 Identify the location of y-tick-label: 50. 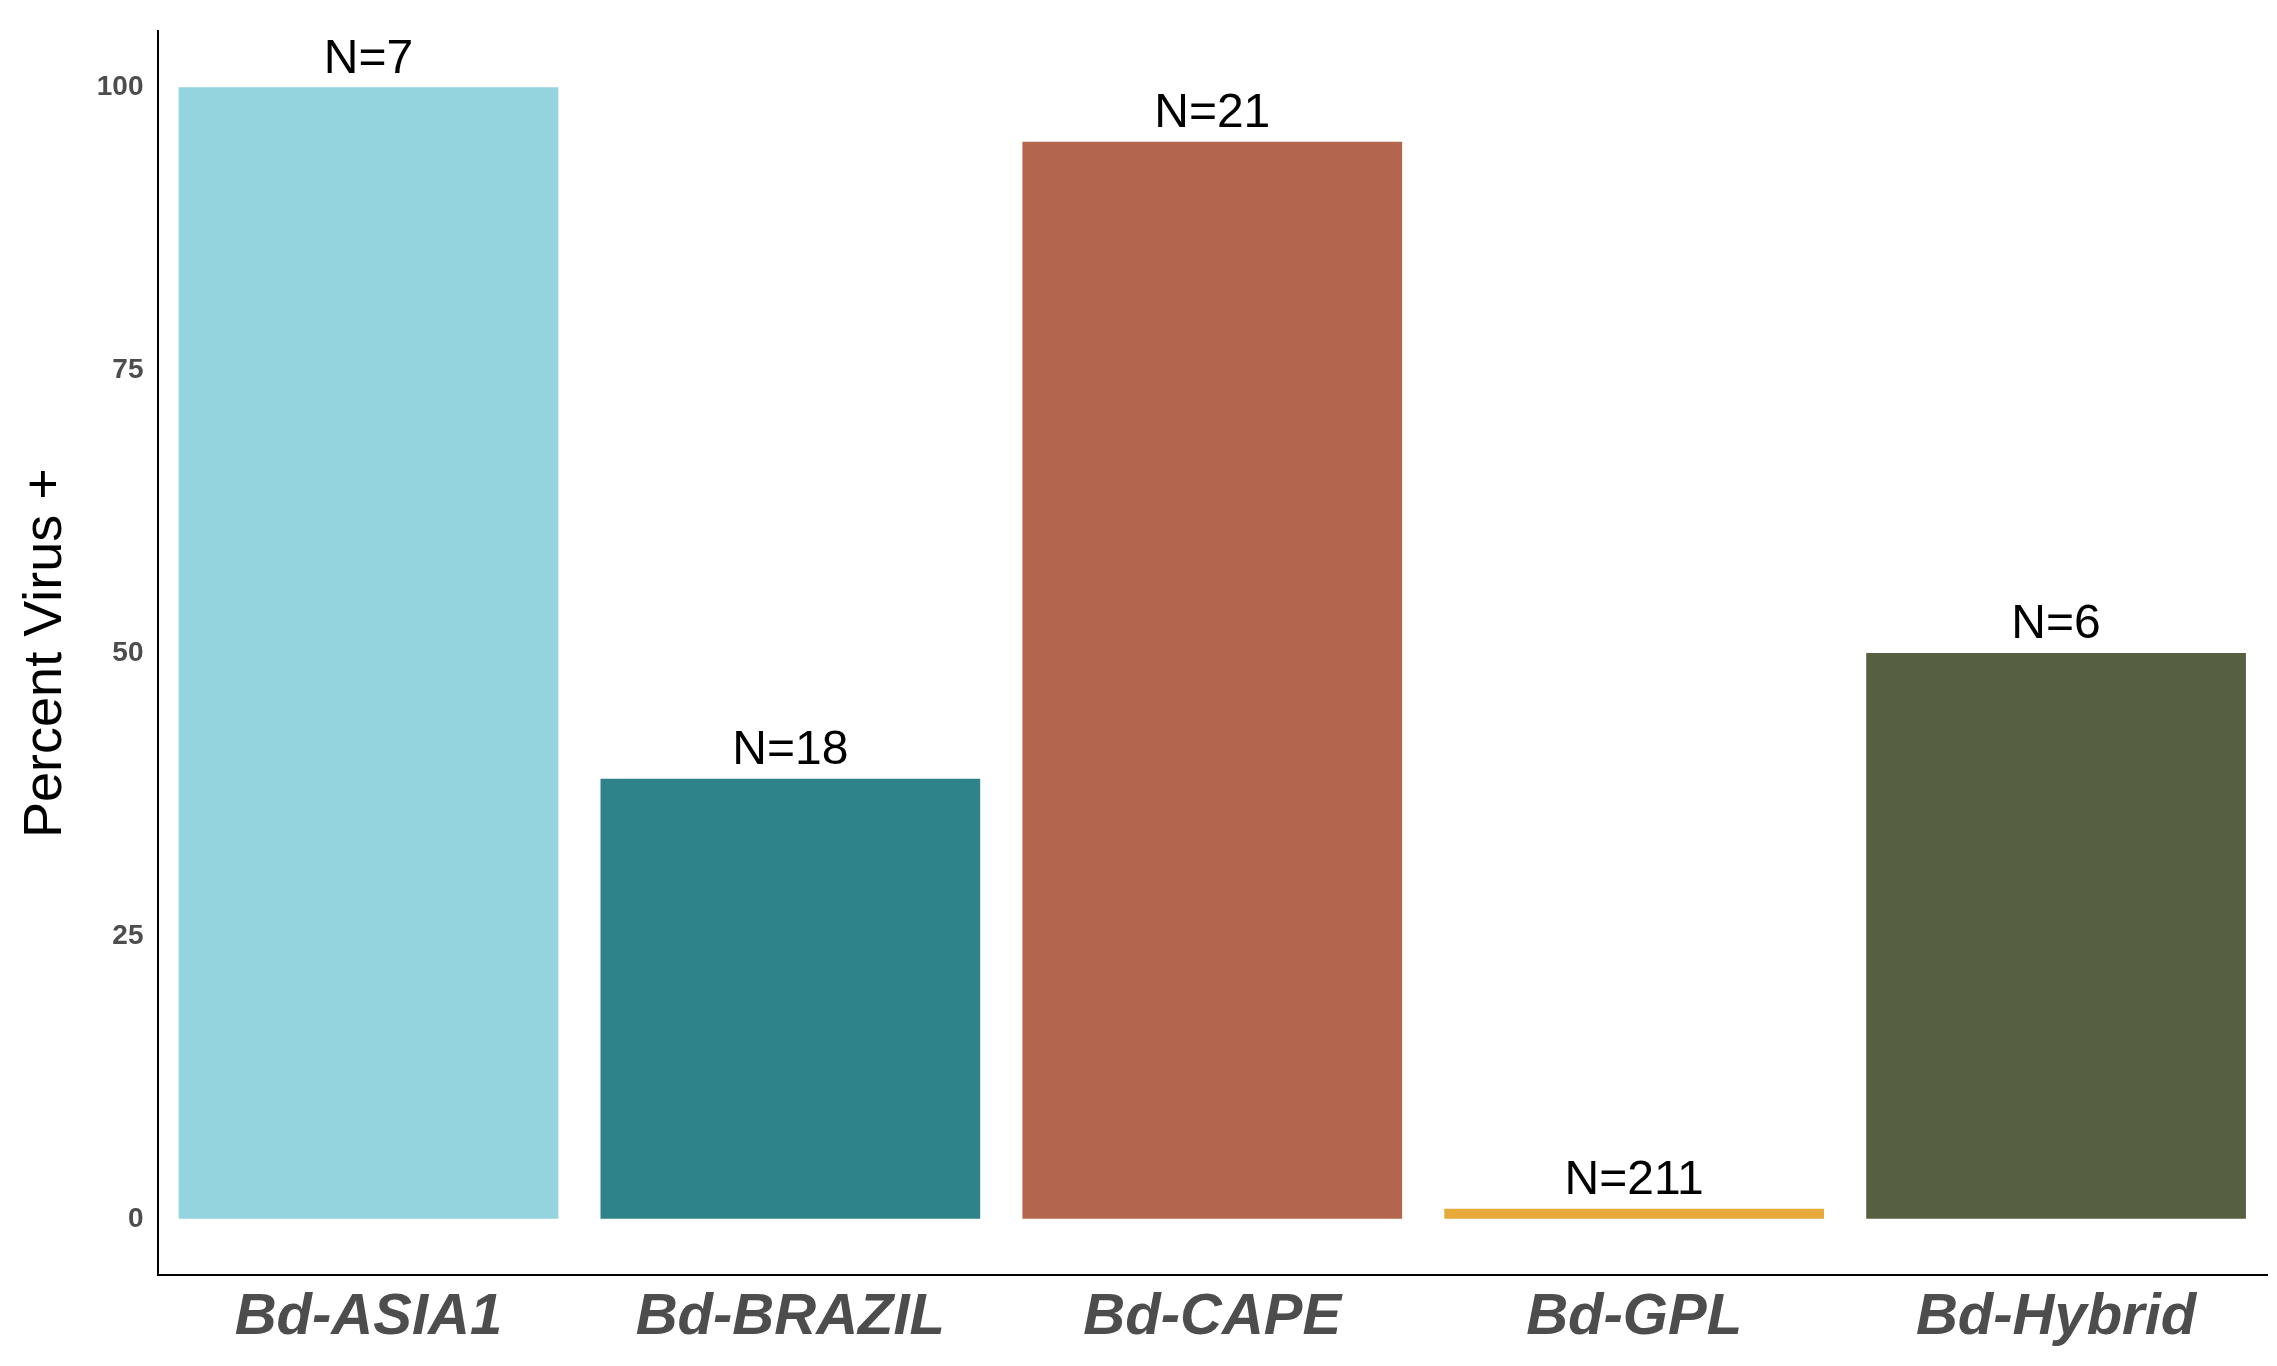
(128, 651).